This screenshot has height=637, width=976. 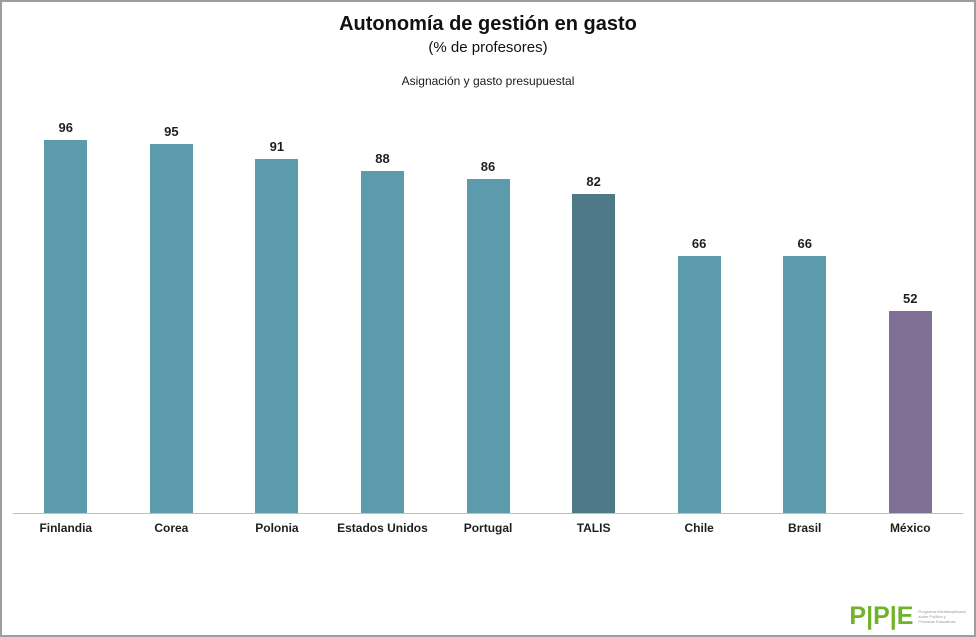 I want to click on series-label: Asignación y gasto presupuestal, so click(x=488, y=81).